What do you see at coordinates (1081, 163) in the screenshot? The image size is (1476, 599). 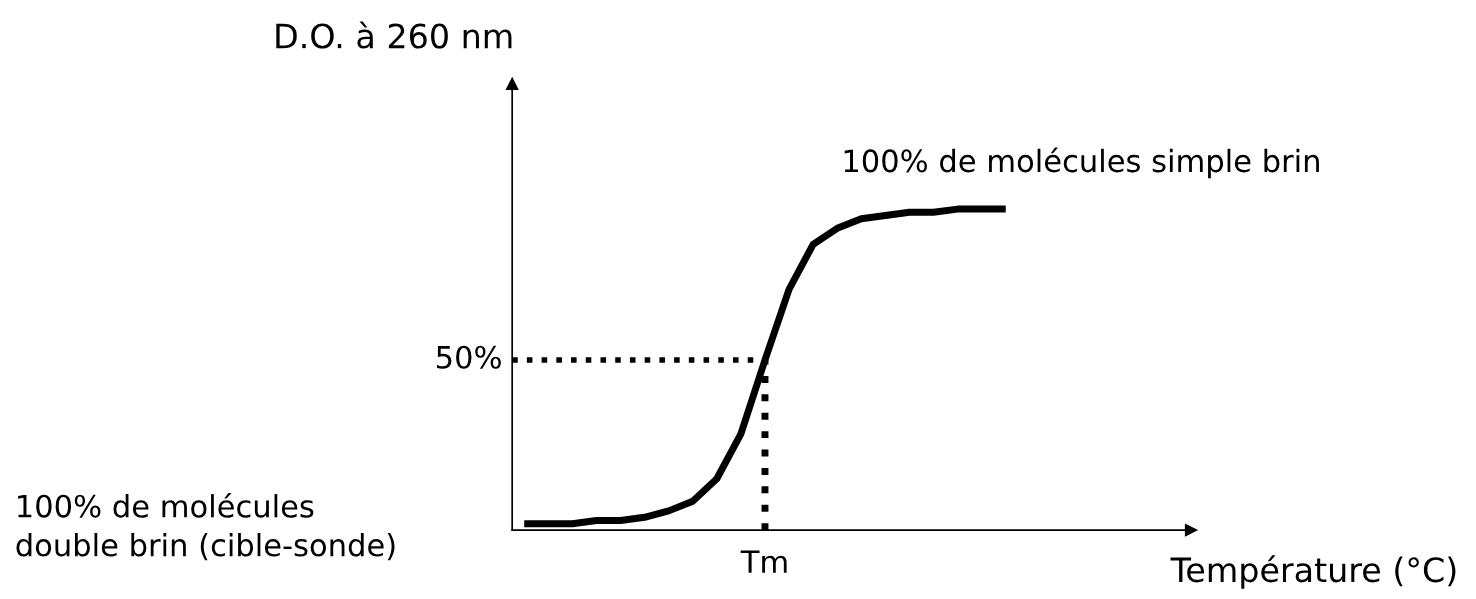 I see `text: 100% de molécules simple brin` at bounding box center [1081, 163].